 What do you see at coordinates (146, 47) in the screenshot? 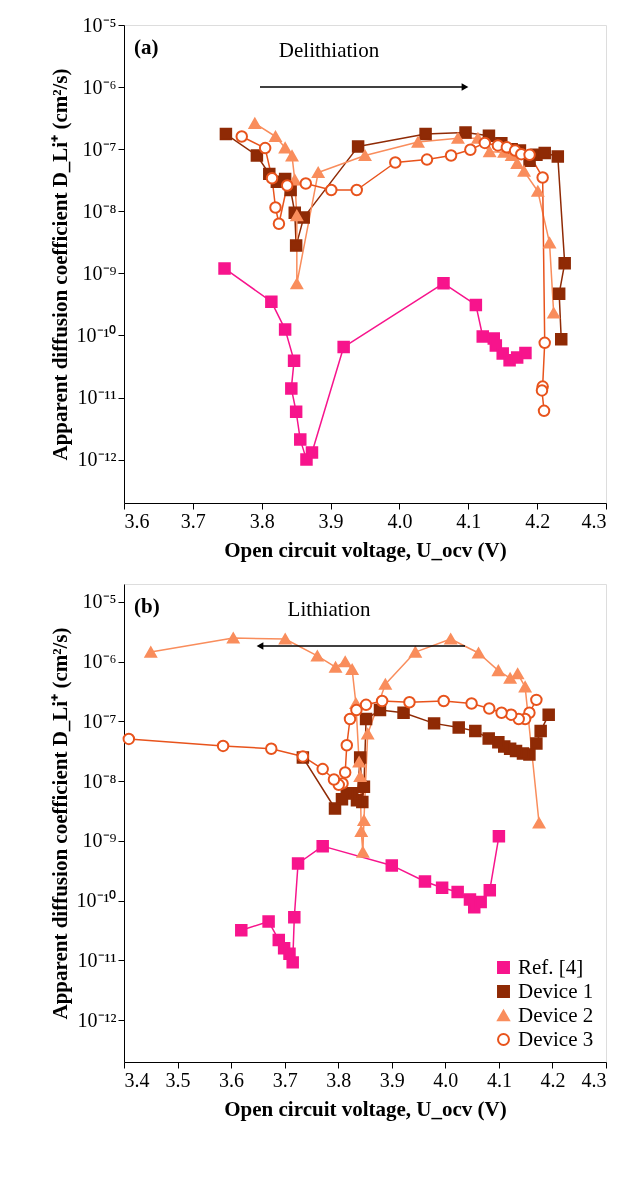
I see `annotation: (a)` at bounding box center [146, 47].